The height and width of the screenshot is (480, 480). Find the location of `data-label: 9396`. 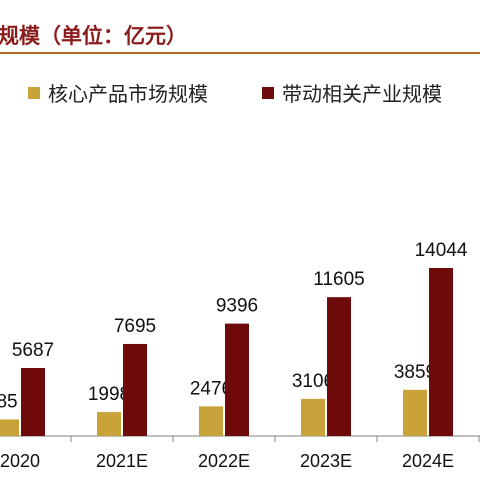

data-label: 9396 is located at coordinates (237, 306).